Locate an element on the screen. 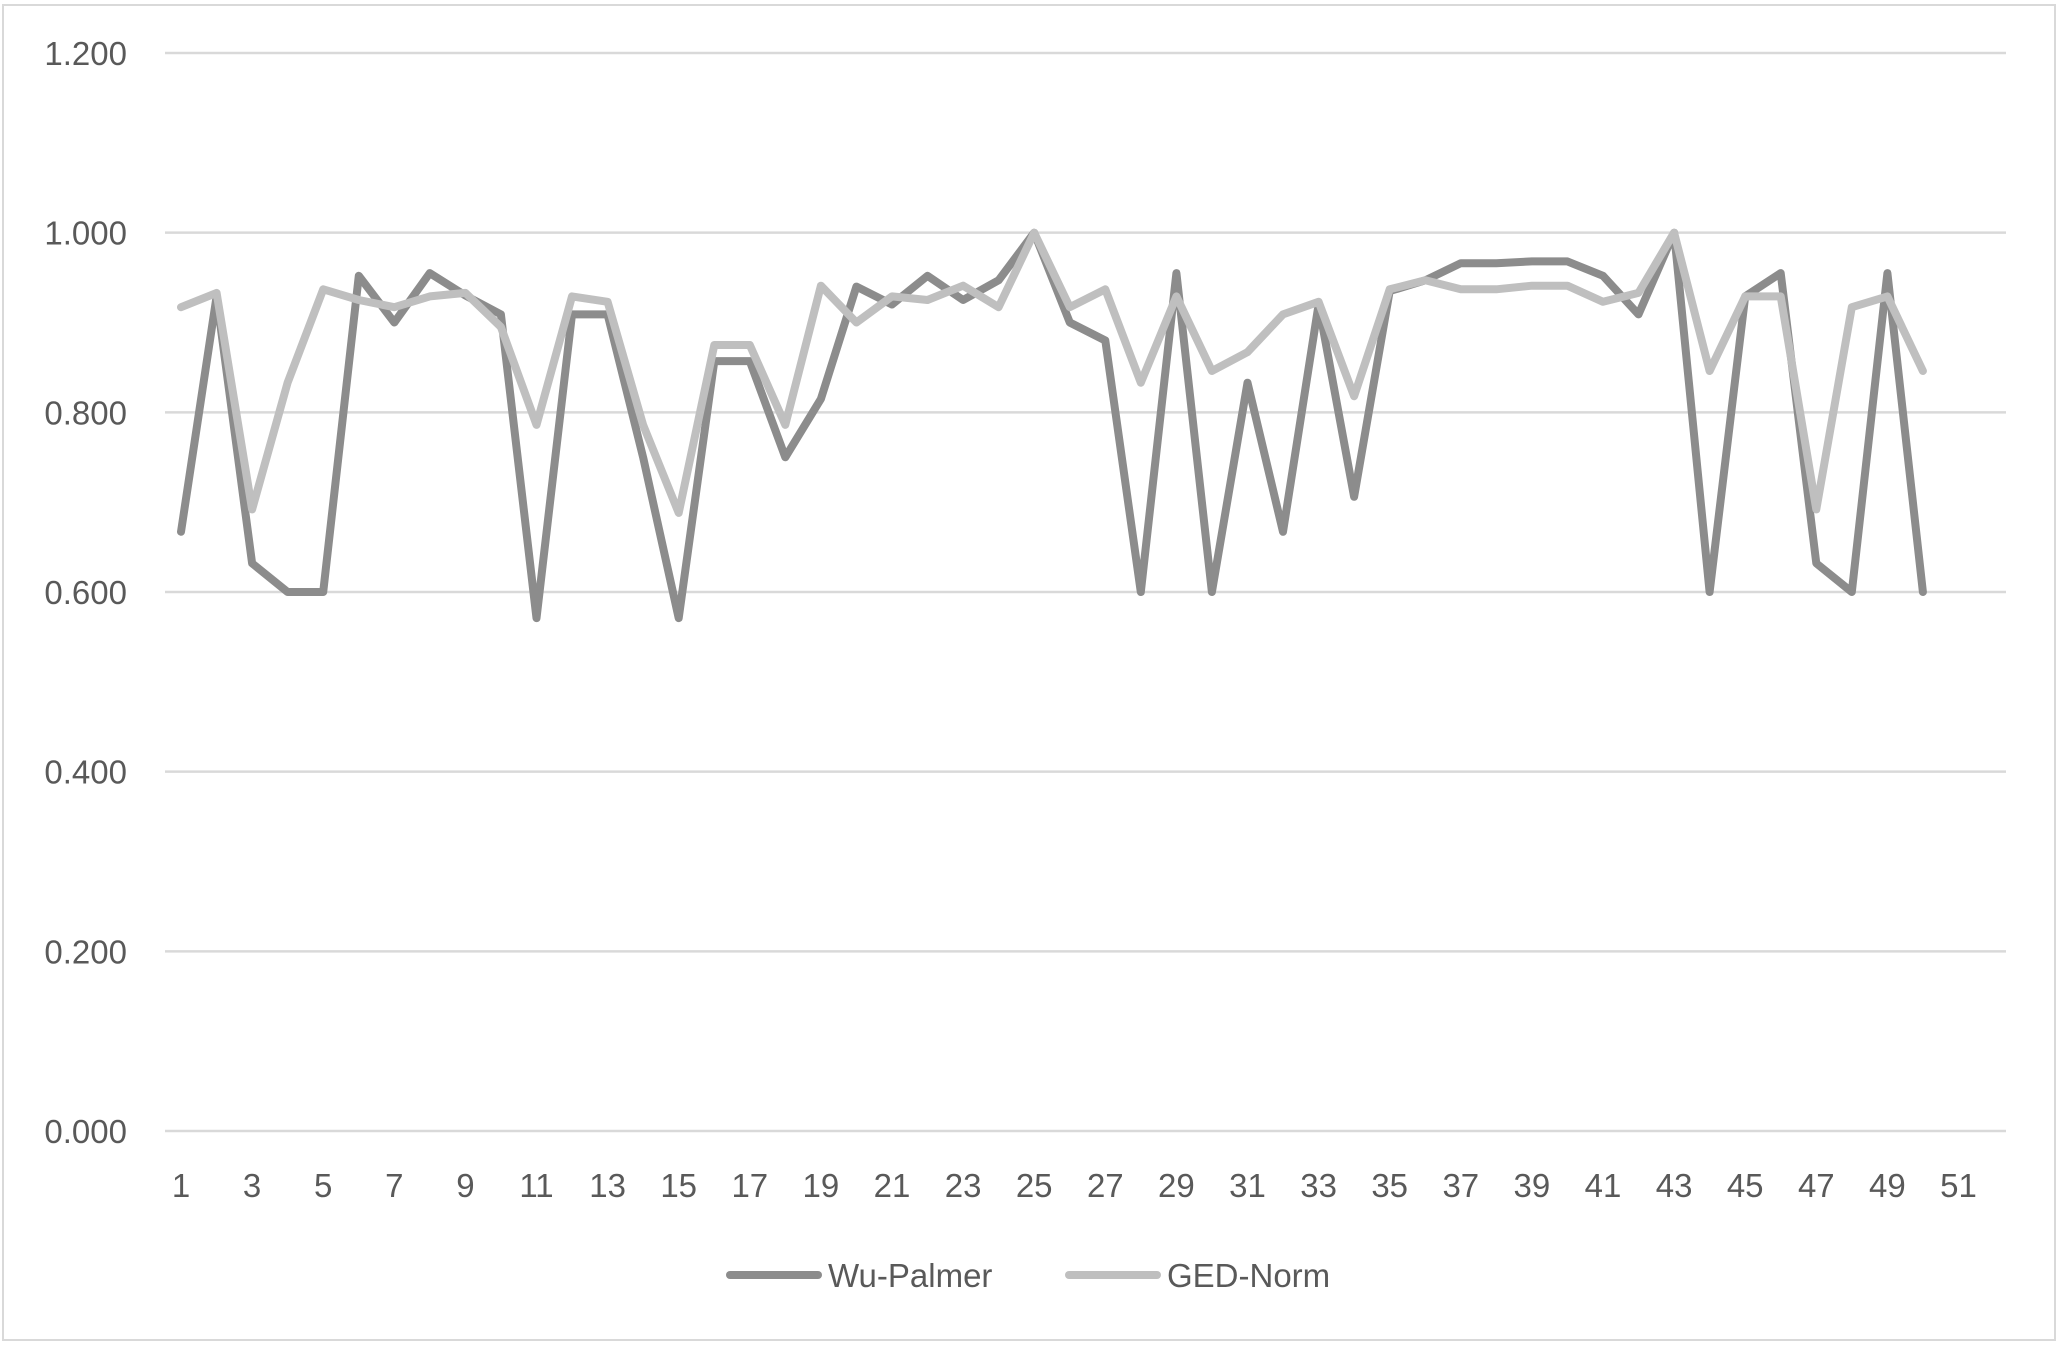  x-tick-label: 23 is located at coordinates (963, 1185).